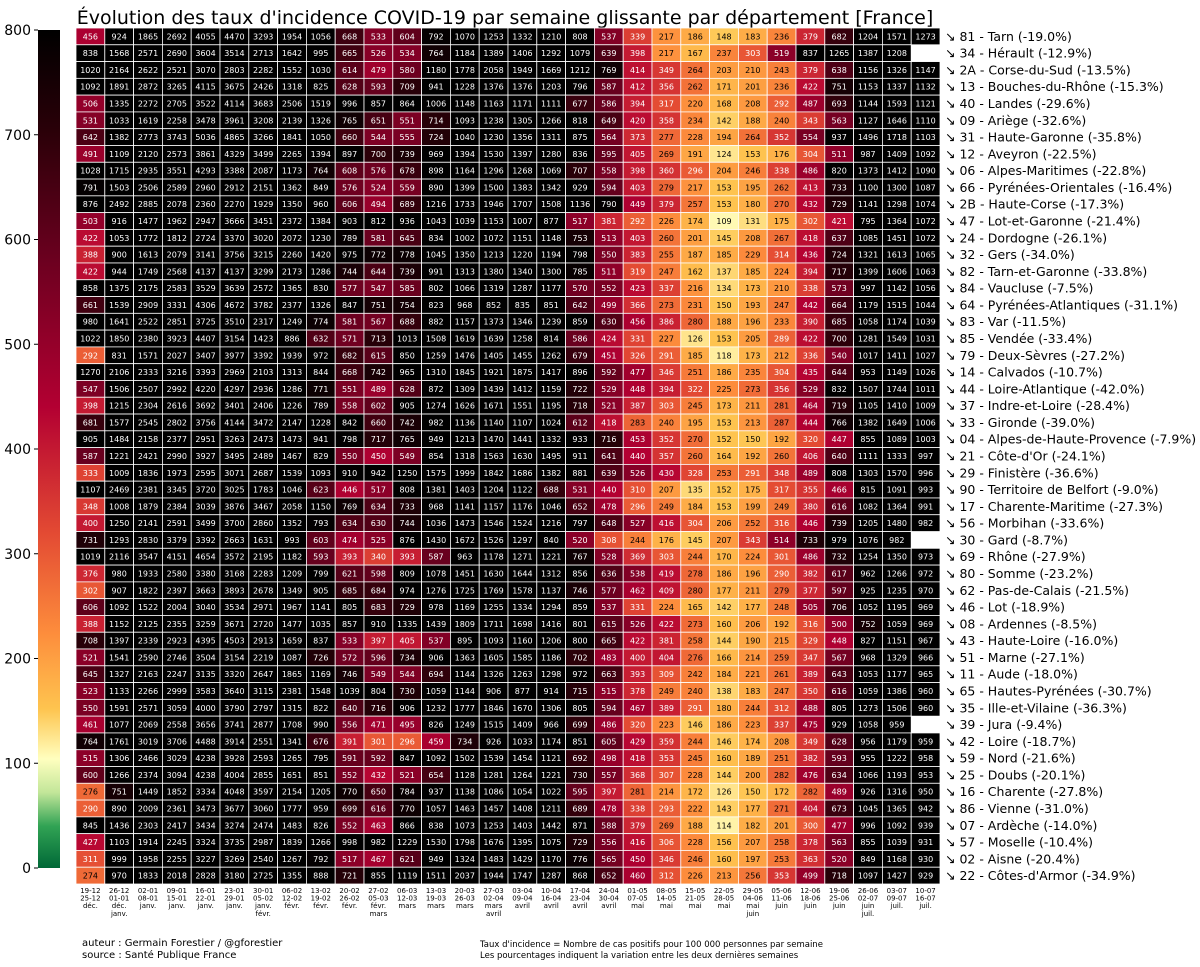 The image size is (1200, 967). I want to click on cell-value-label: 557, so click(608, 775).